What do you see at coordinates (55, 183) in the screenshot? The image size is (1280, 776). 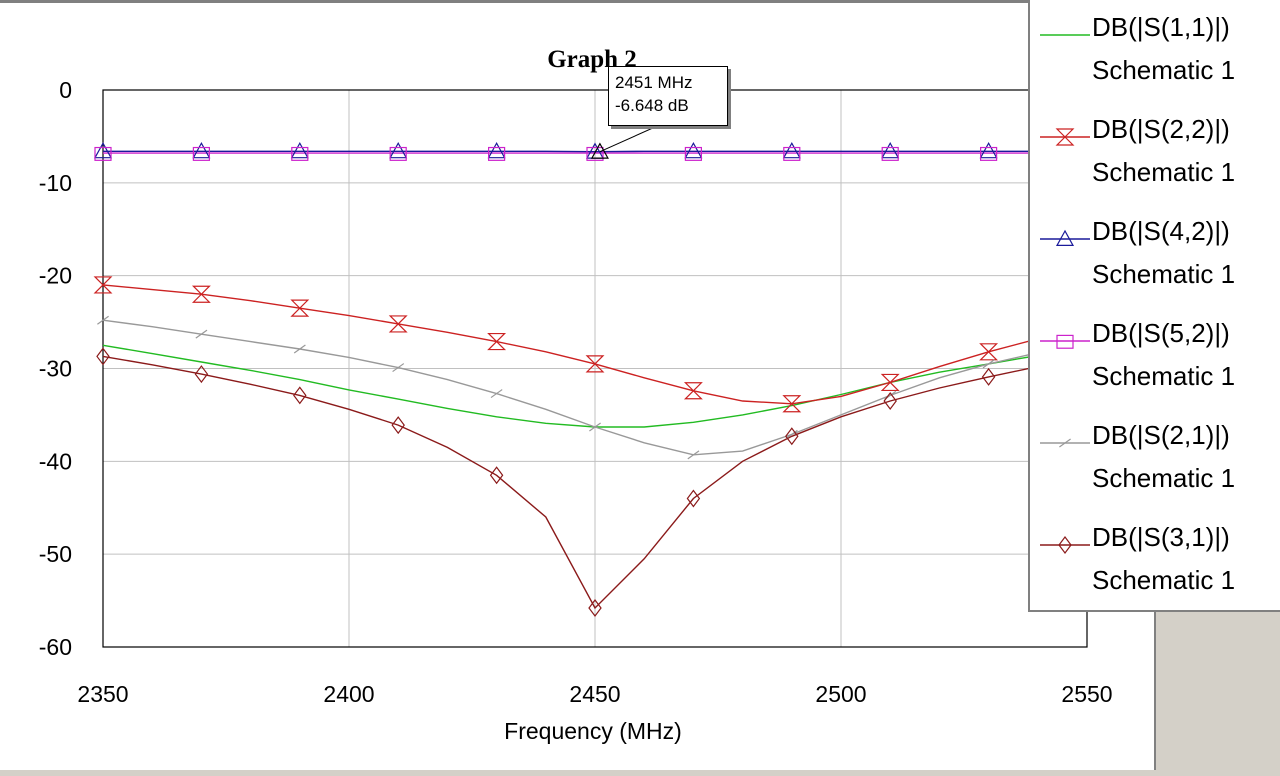 I see `y-tick-label: -10` at bounding box center [55, 183].